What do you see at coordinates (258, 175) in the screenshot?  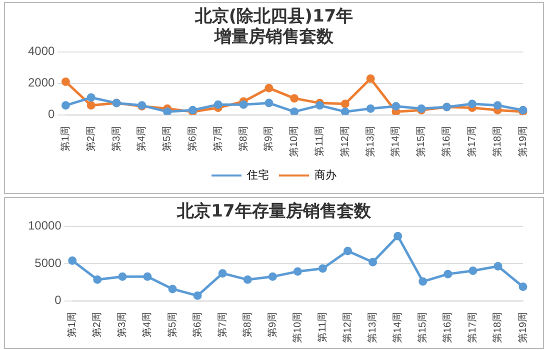 I see `legend-label: 住宅` at bounding box center [258, 175].